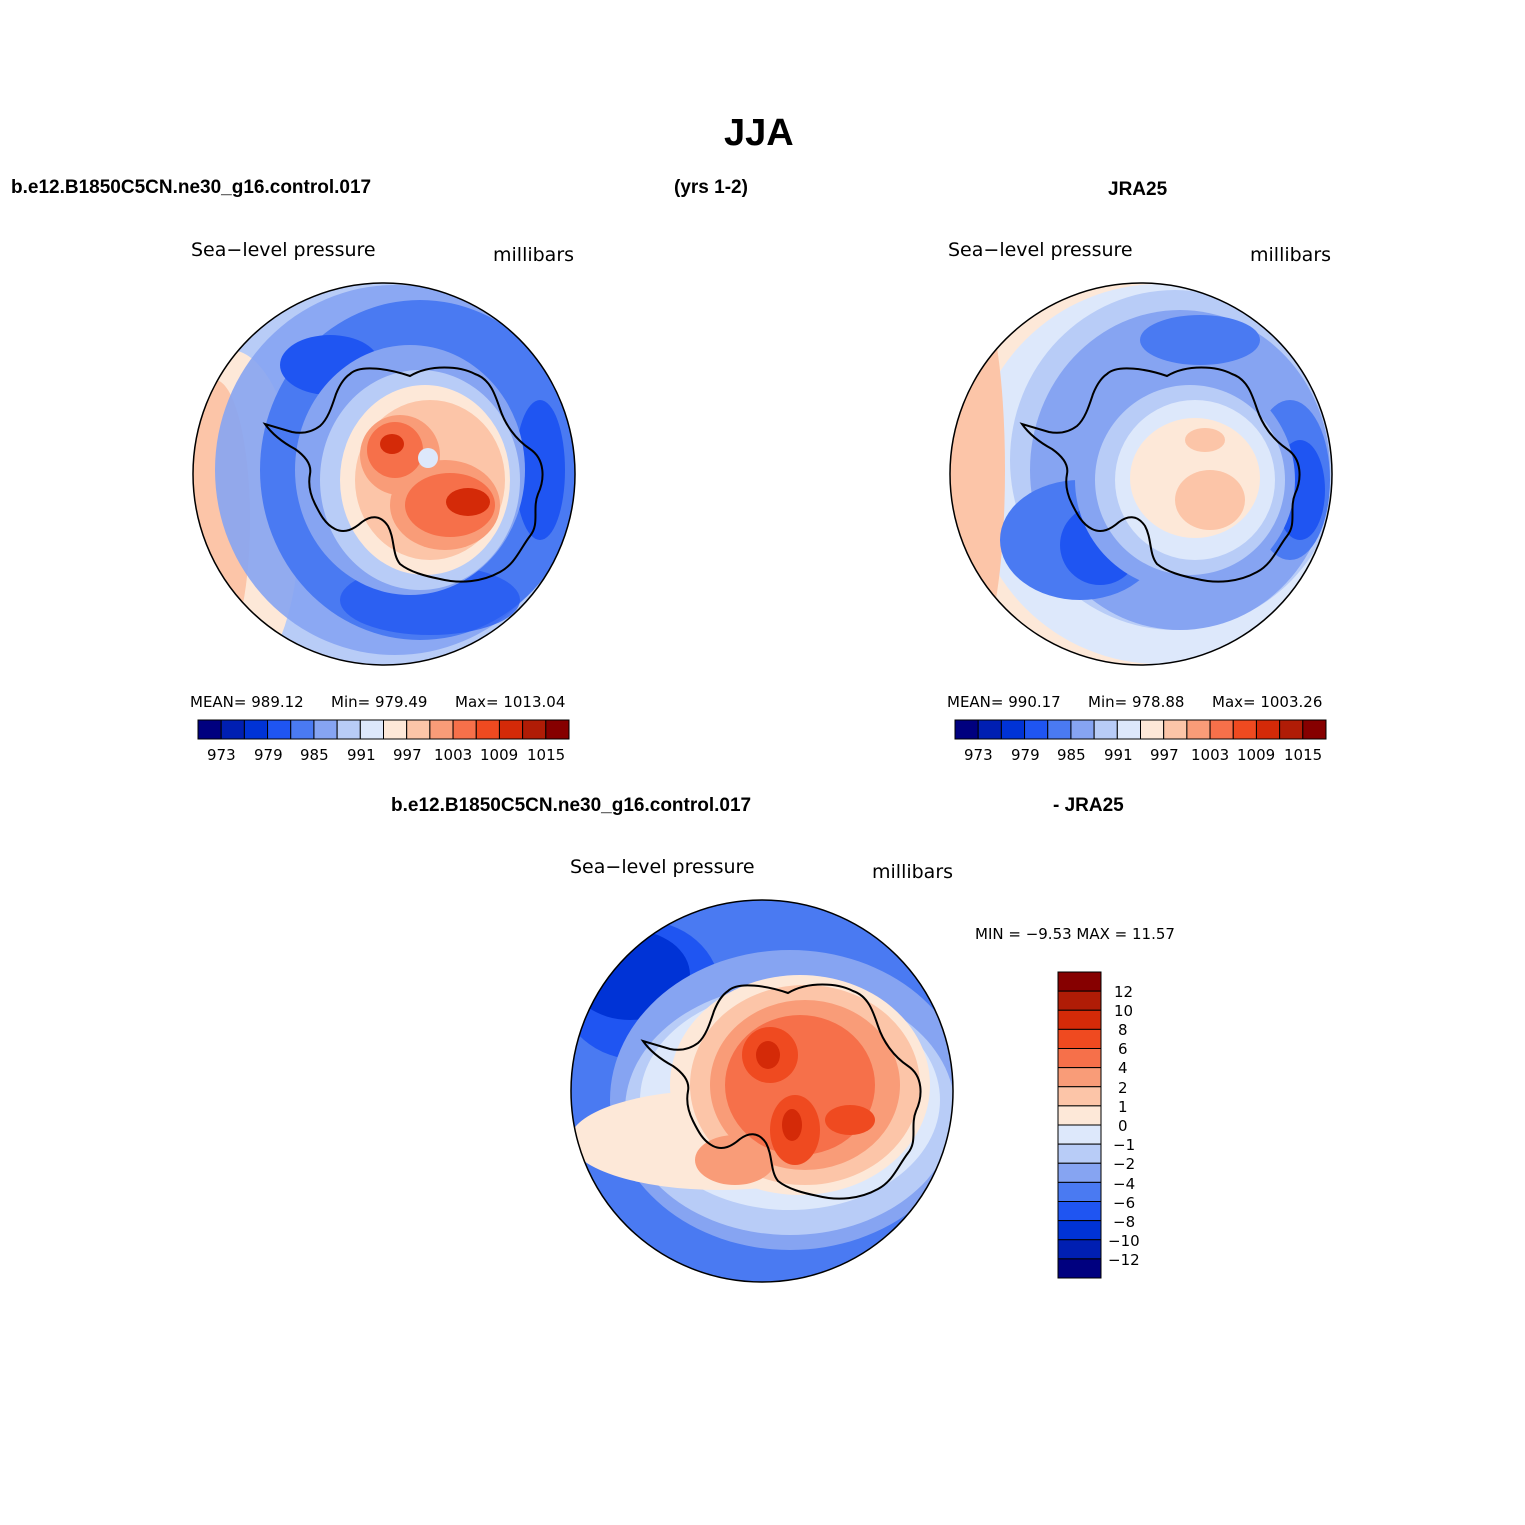  What do you see at coordinates (1075, 934) in the screenshot?
I see `diff-minmax-stat: MIN = −9.53 MAX = 11.57` at bounding box center [1075, 934].